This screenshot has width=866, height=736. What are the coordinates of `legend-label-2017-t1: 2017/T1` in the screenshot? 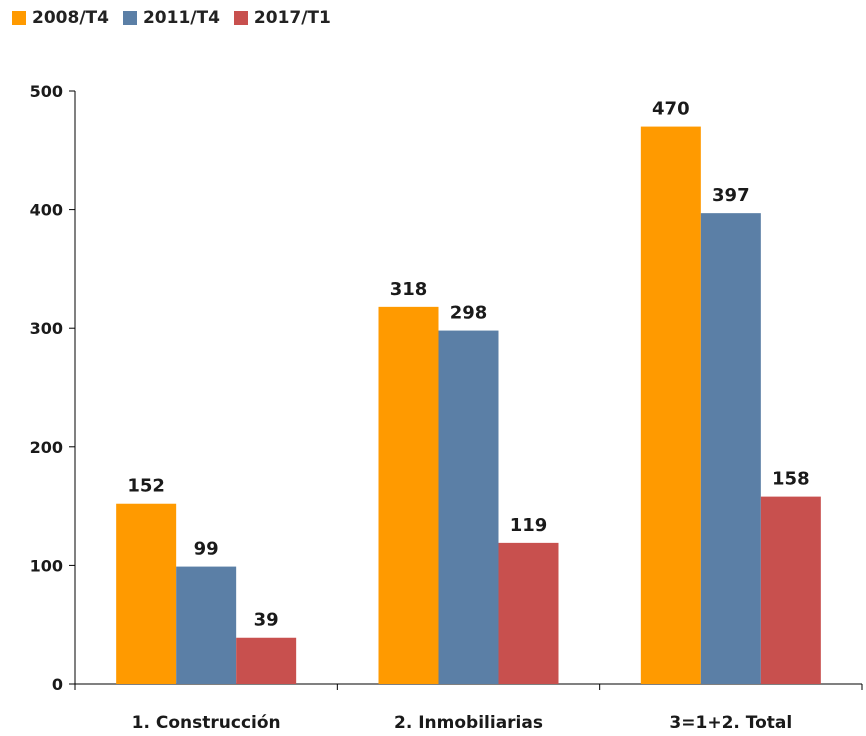 It's located at (292, 18).